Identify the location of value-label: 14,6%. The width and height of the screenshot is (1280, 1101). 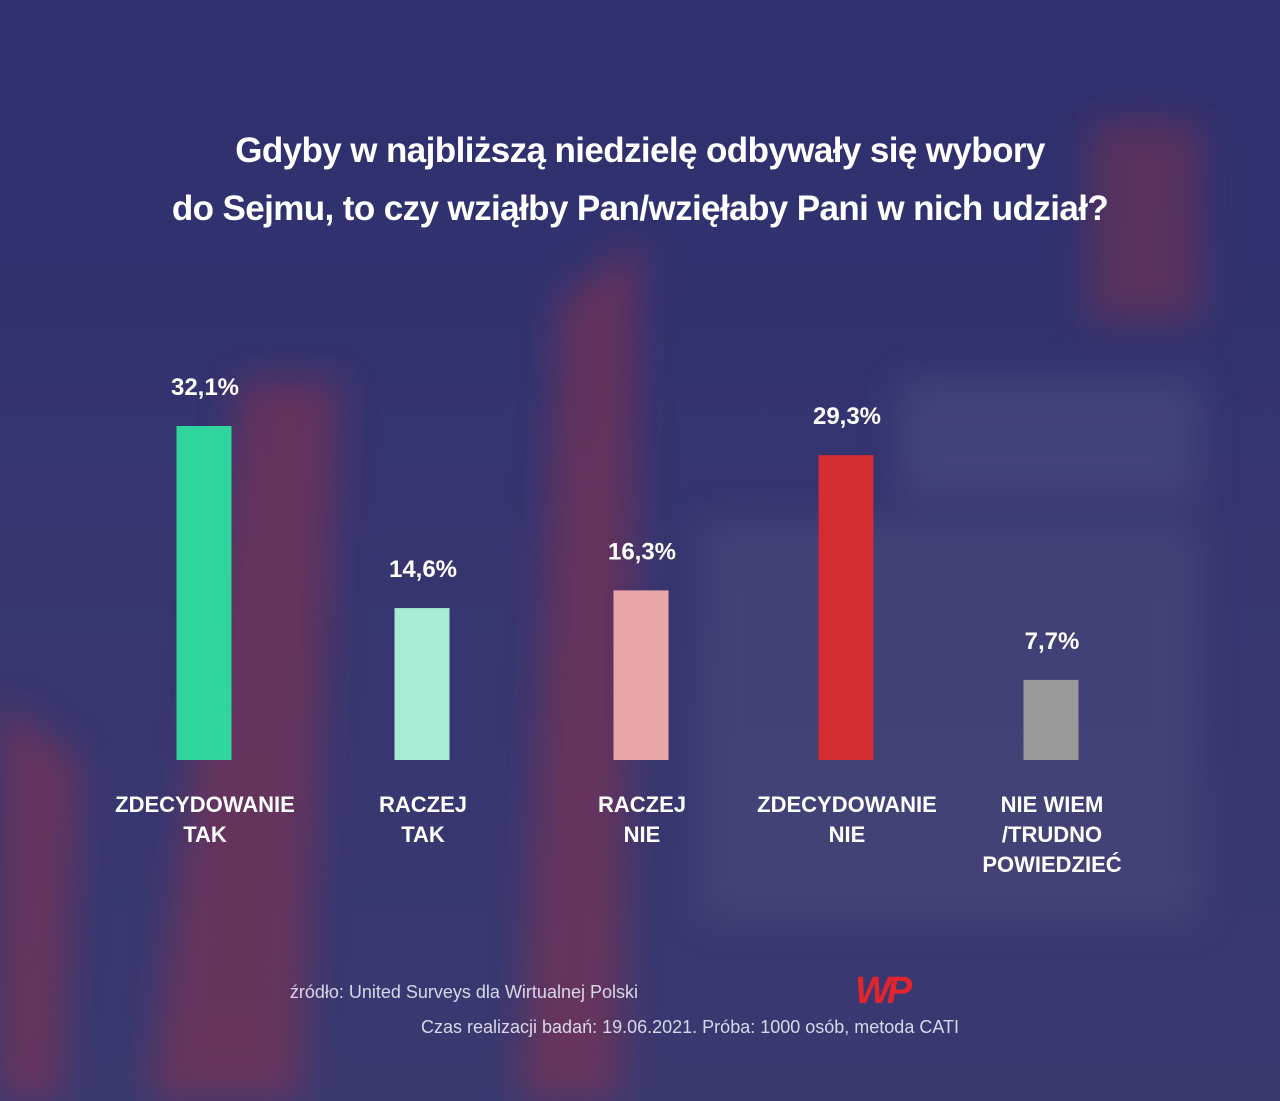
(423, 569).